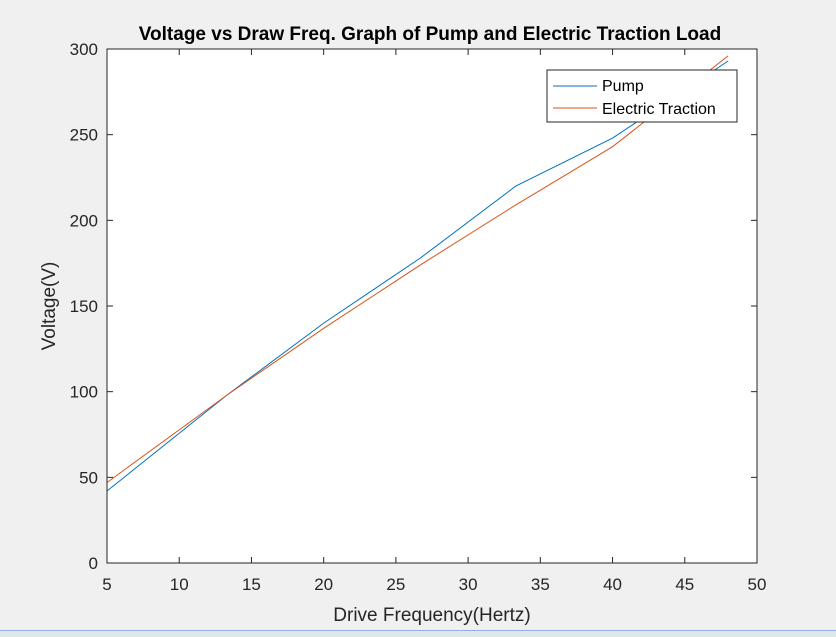  I want to click on x-tick-label: 30, so click(468, 584).